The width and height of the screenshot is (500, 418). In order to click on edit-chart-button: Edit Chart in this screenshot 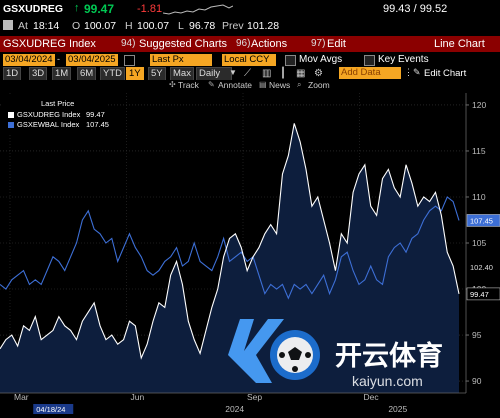, I will do `click(445, 73)`.